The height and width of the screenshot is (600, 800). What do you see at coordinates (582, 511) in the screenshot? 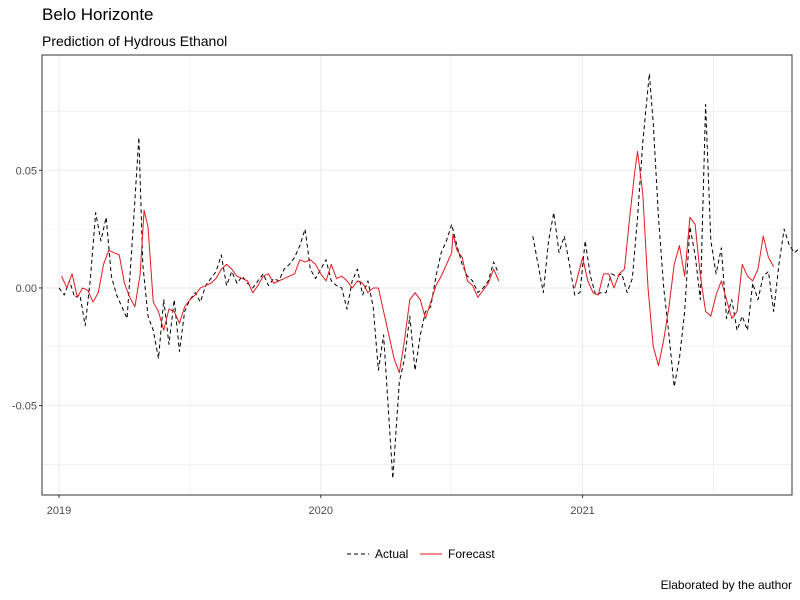
I see `x-tick-label: 2021` at bounding box center [582, 511].